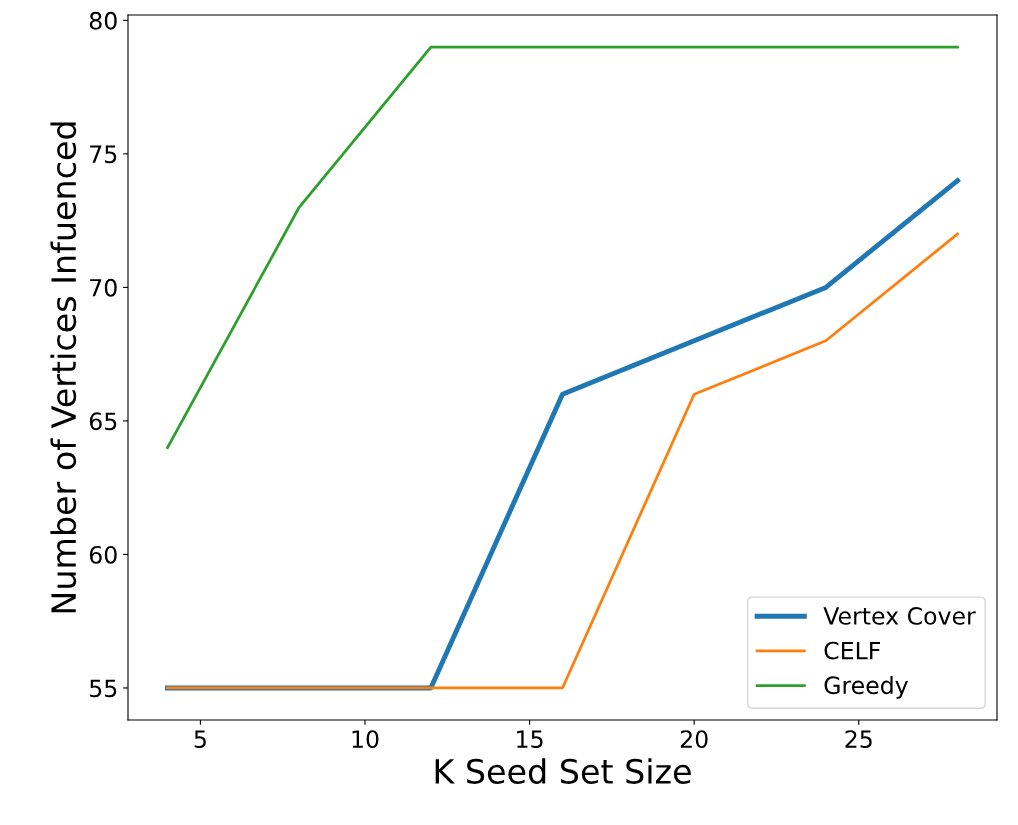 This screenshot has height=825, width=1018. What do you see at coordinates (103, 20) in the screenshot?
I see `y-tick-label: 80` at bounding box center [103, 20].